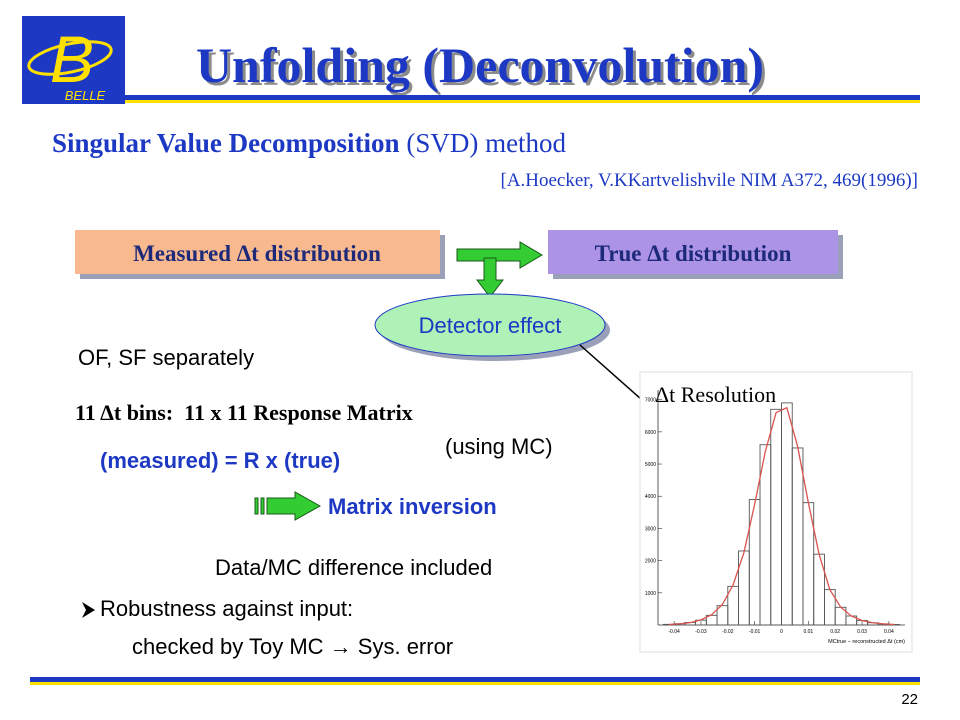  Describe the element at coordinates (650, 433) in the screenshot. I see `y-tick-label: 6000` at that location.